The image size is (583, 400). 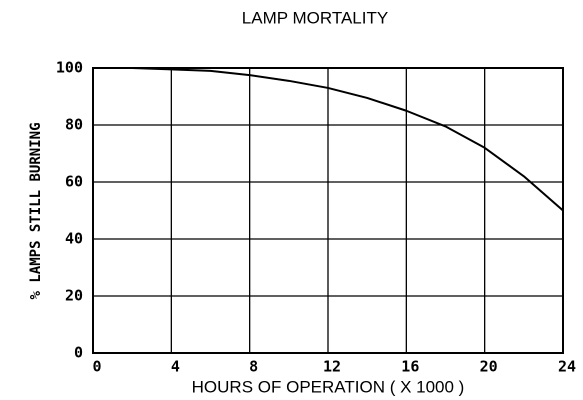 I want to click on x-axis-label: HOURS OF OPERATION ( X 1000 ), so click(x=328, y=386).